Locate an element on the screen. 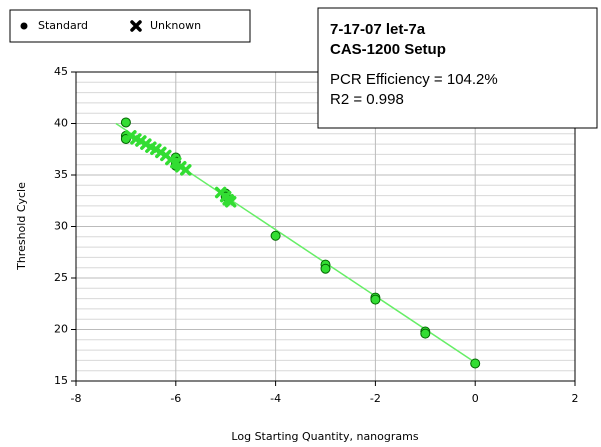  y-tick-label: 35 is located at coordinates (61, 174).